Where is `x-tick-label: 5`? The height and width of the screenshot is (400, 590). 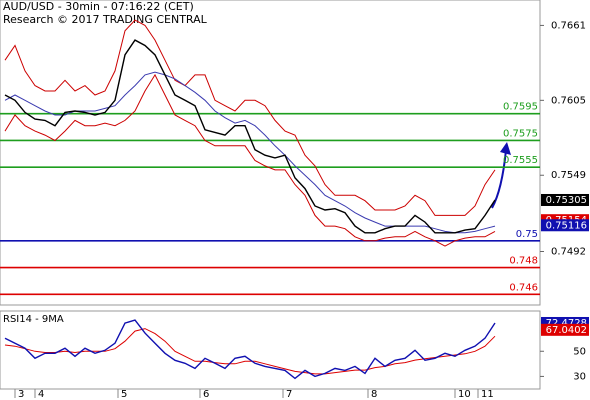
x-tick-label: 5 is located at coordinates (124, 394).